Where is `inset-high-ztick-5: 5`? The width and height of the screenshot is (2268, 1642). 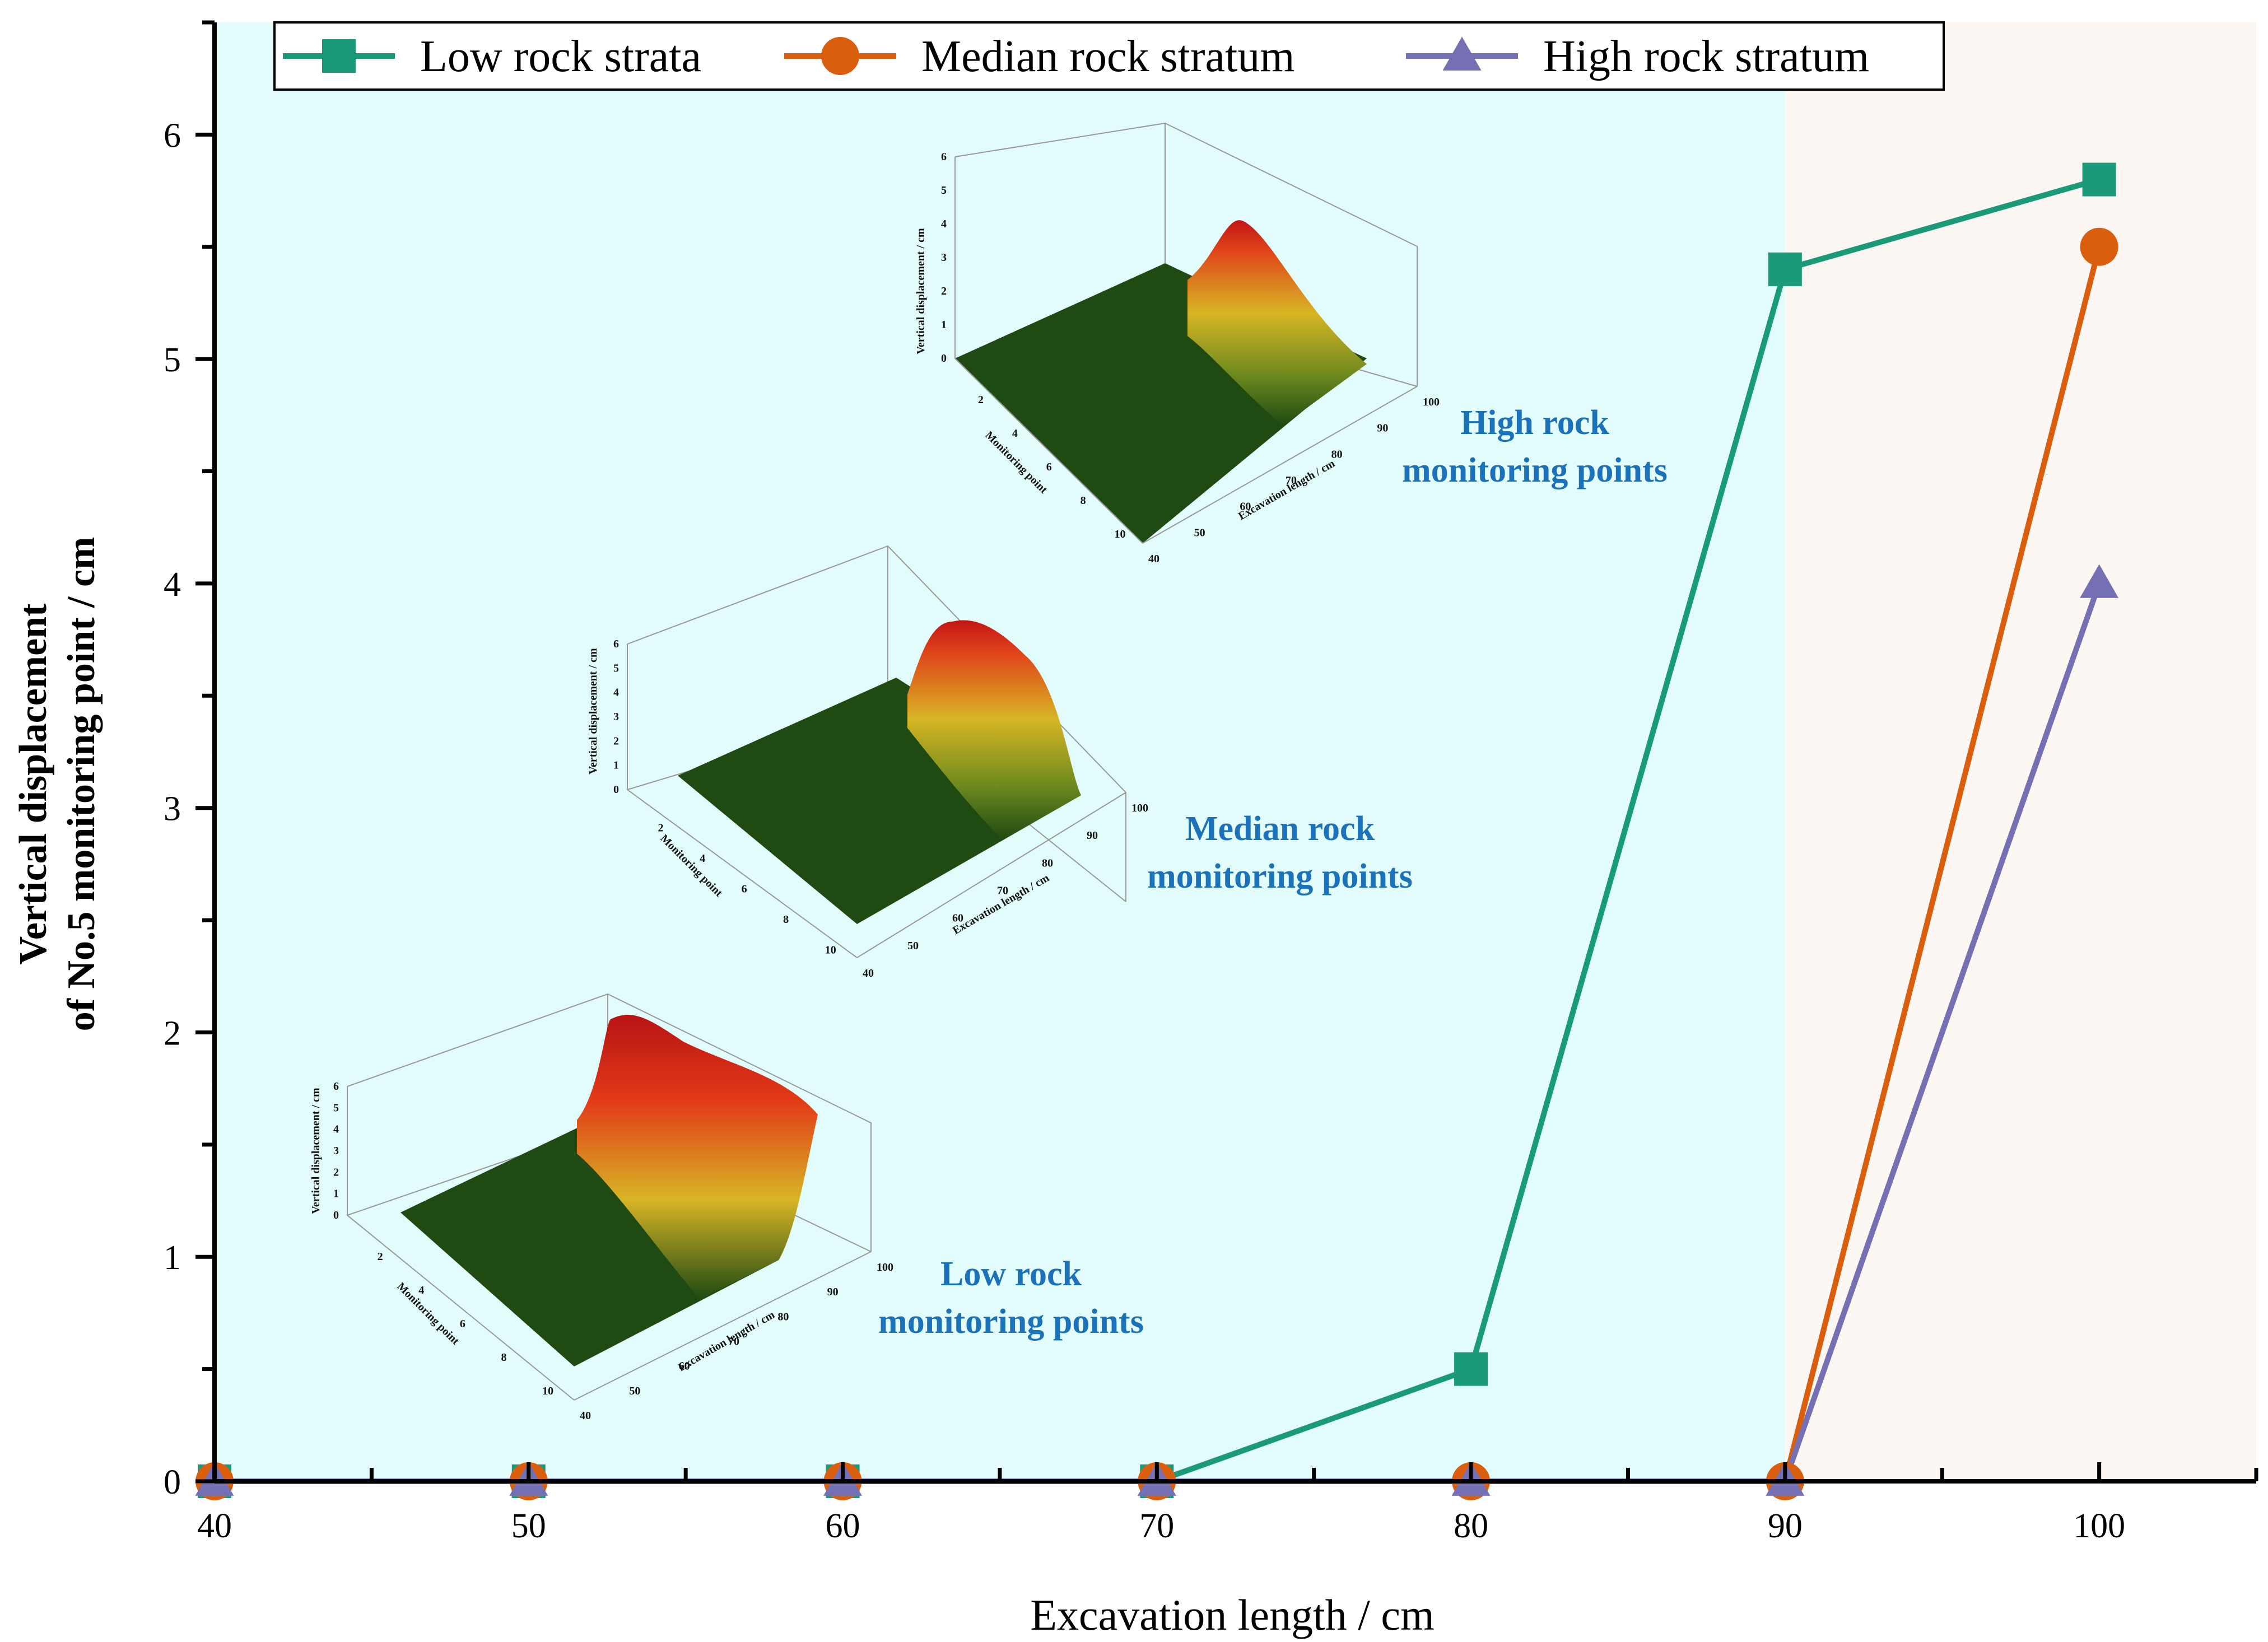 inset-high-ztick-5: 5 is located at coordinates (944, 190).